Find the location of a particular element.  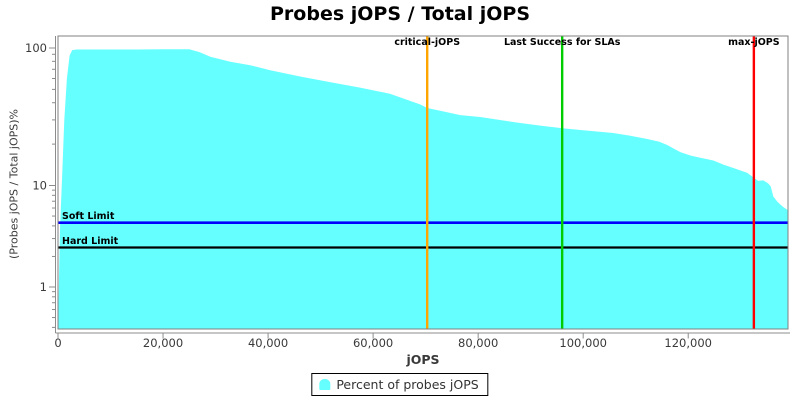

x-tick-label: 40,000 is located at coordinates (268, 343).